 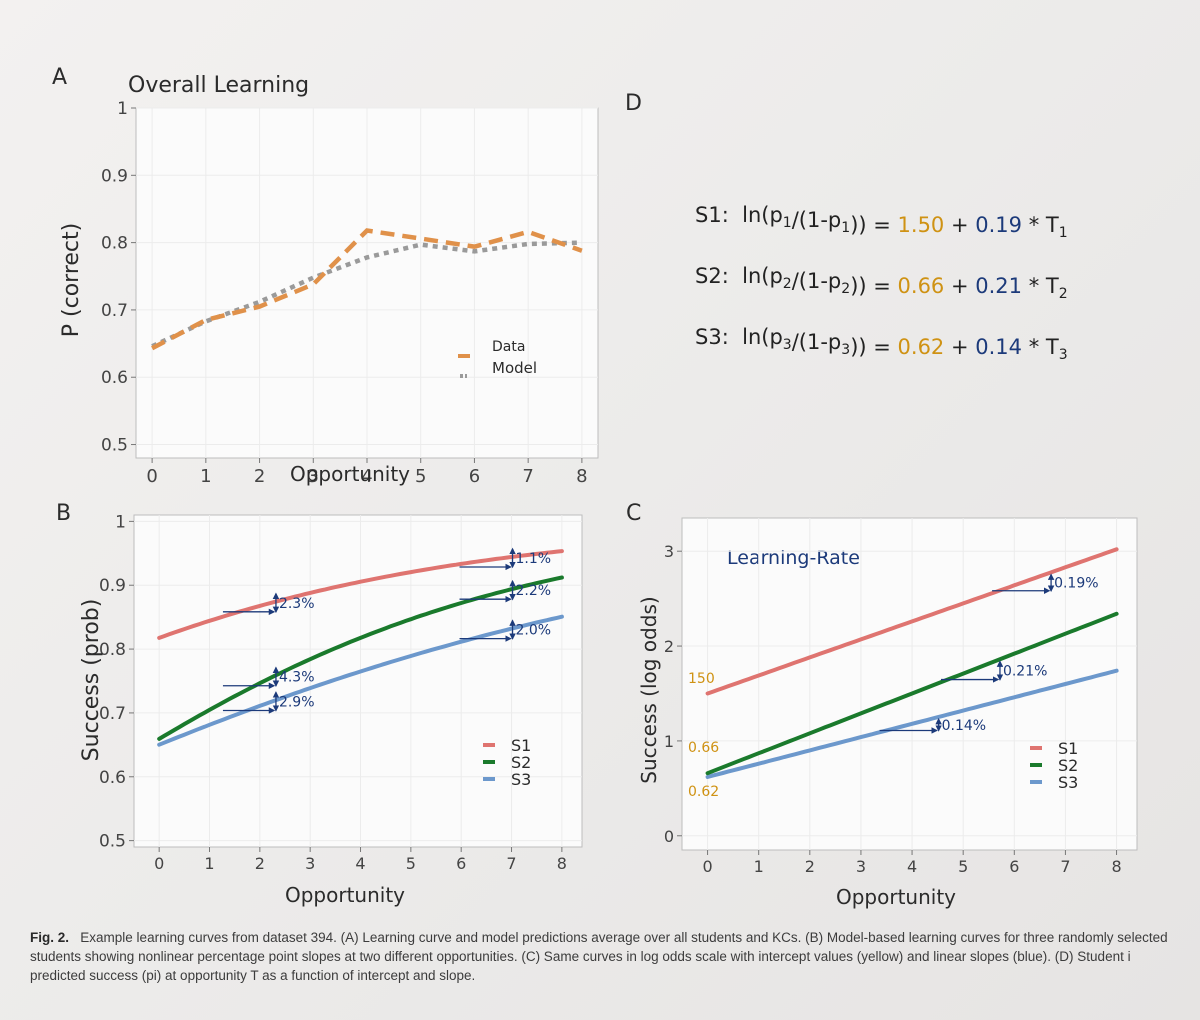 What do you see at coordinates (534, 559) in the screenshot?
I see `slope-label: 1.1%` at bounding box center [534, 559].